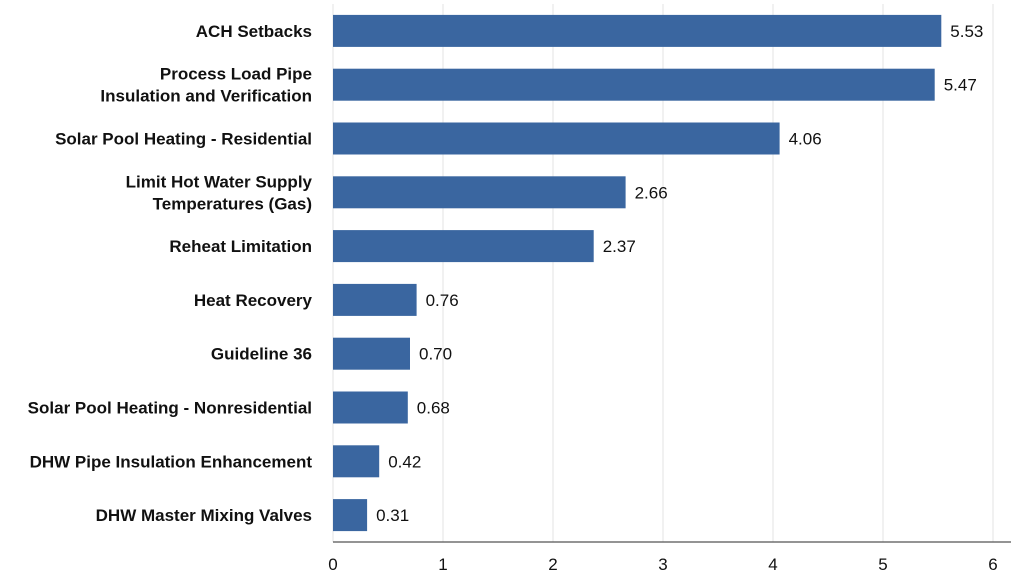 The image size is (1024, 580). Describe the element at coordinates (171, 461) in the screenshot. I see `category-label: DHW Pipe Insulation Enhancement` at that location.